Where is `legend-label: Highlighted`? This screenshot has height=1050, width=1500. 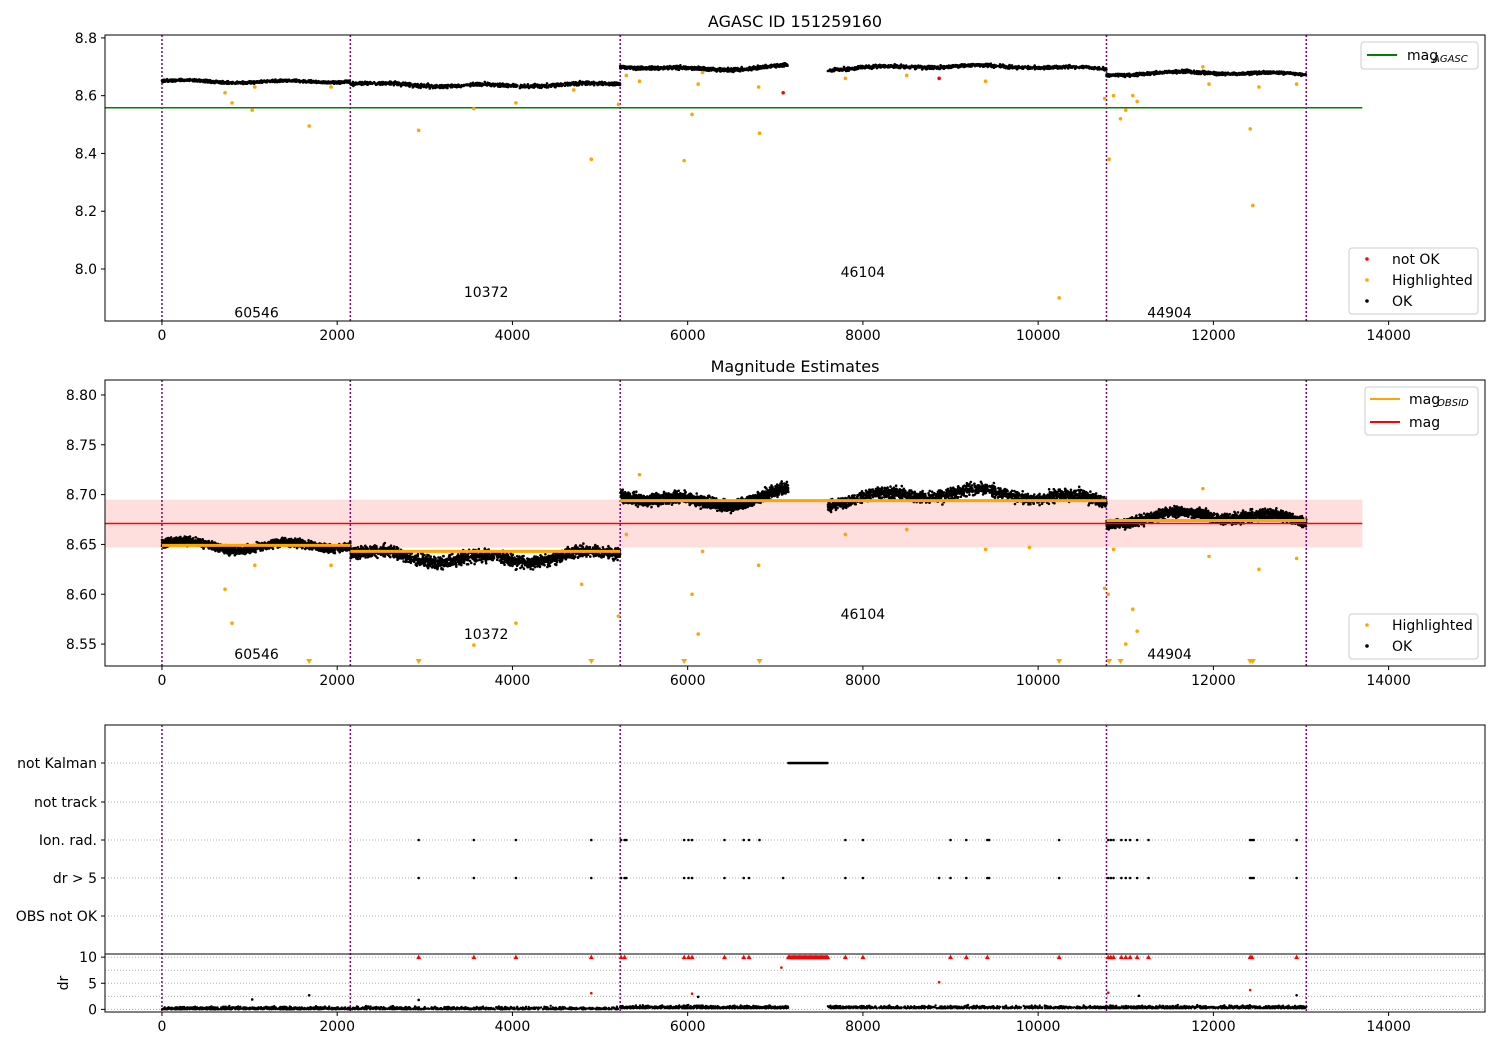
legend-label: Highlighted is located at coordinates (1432, 281).